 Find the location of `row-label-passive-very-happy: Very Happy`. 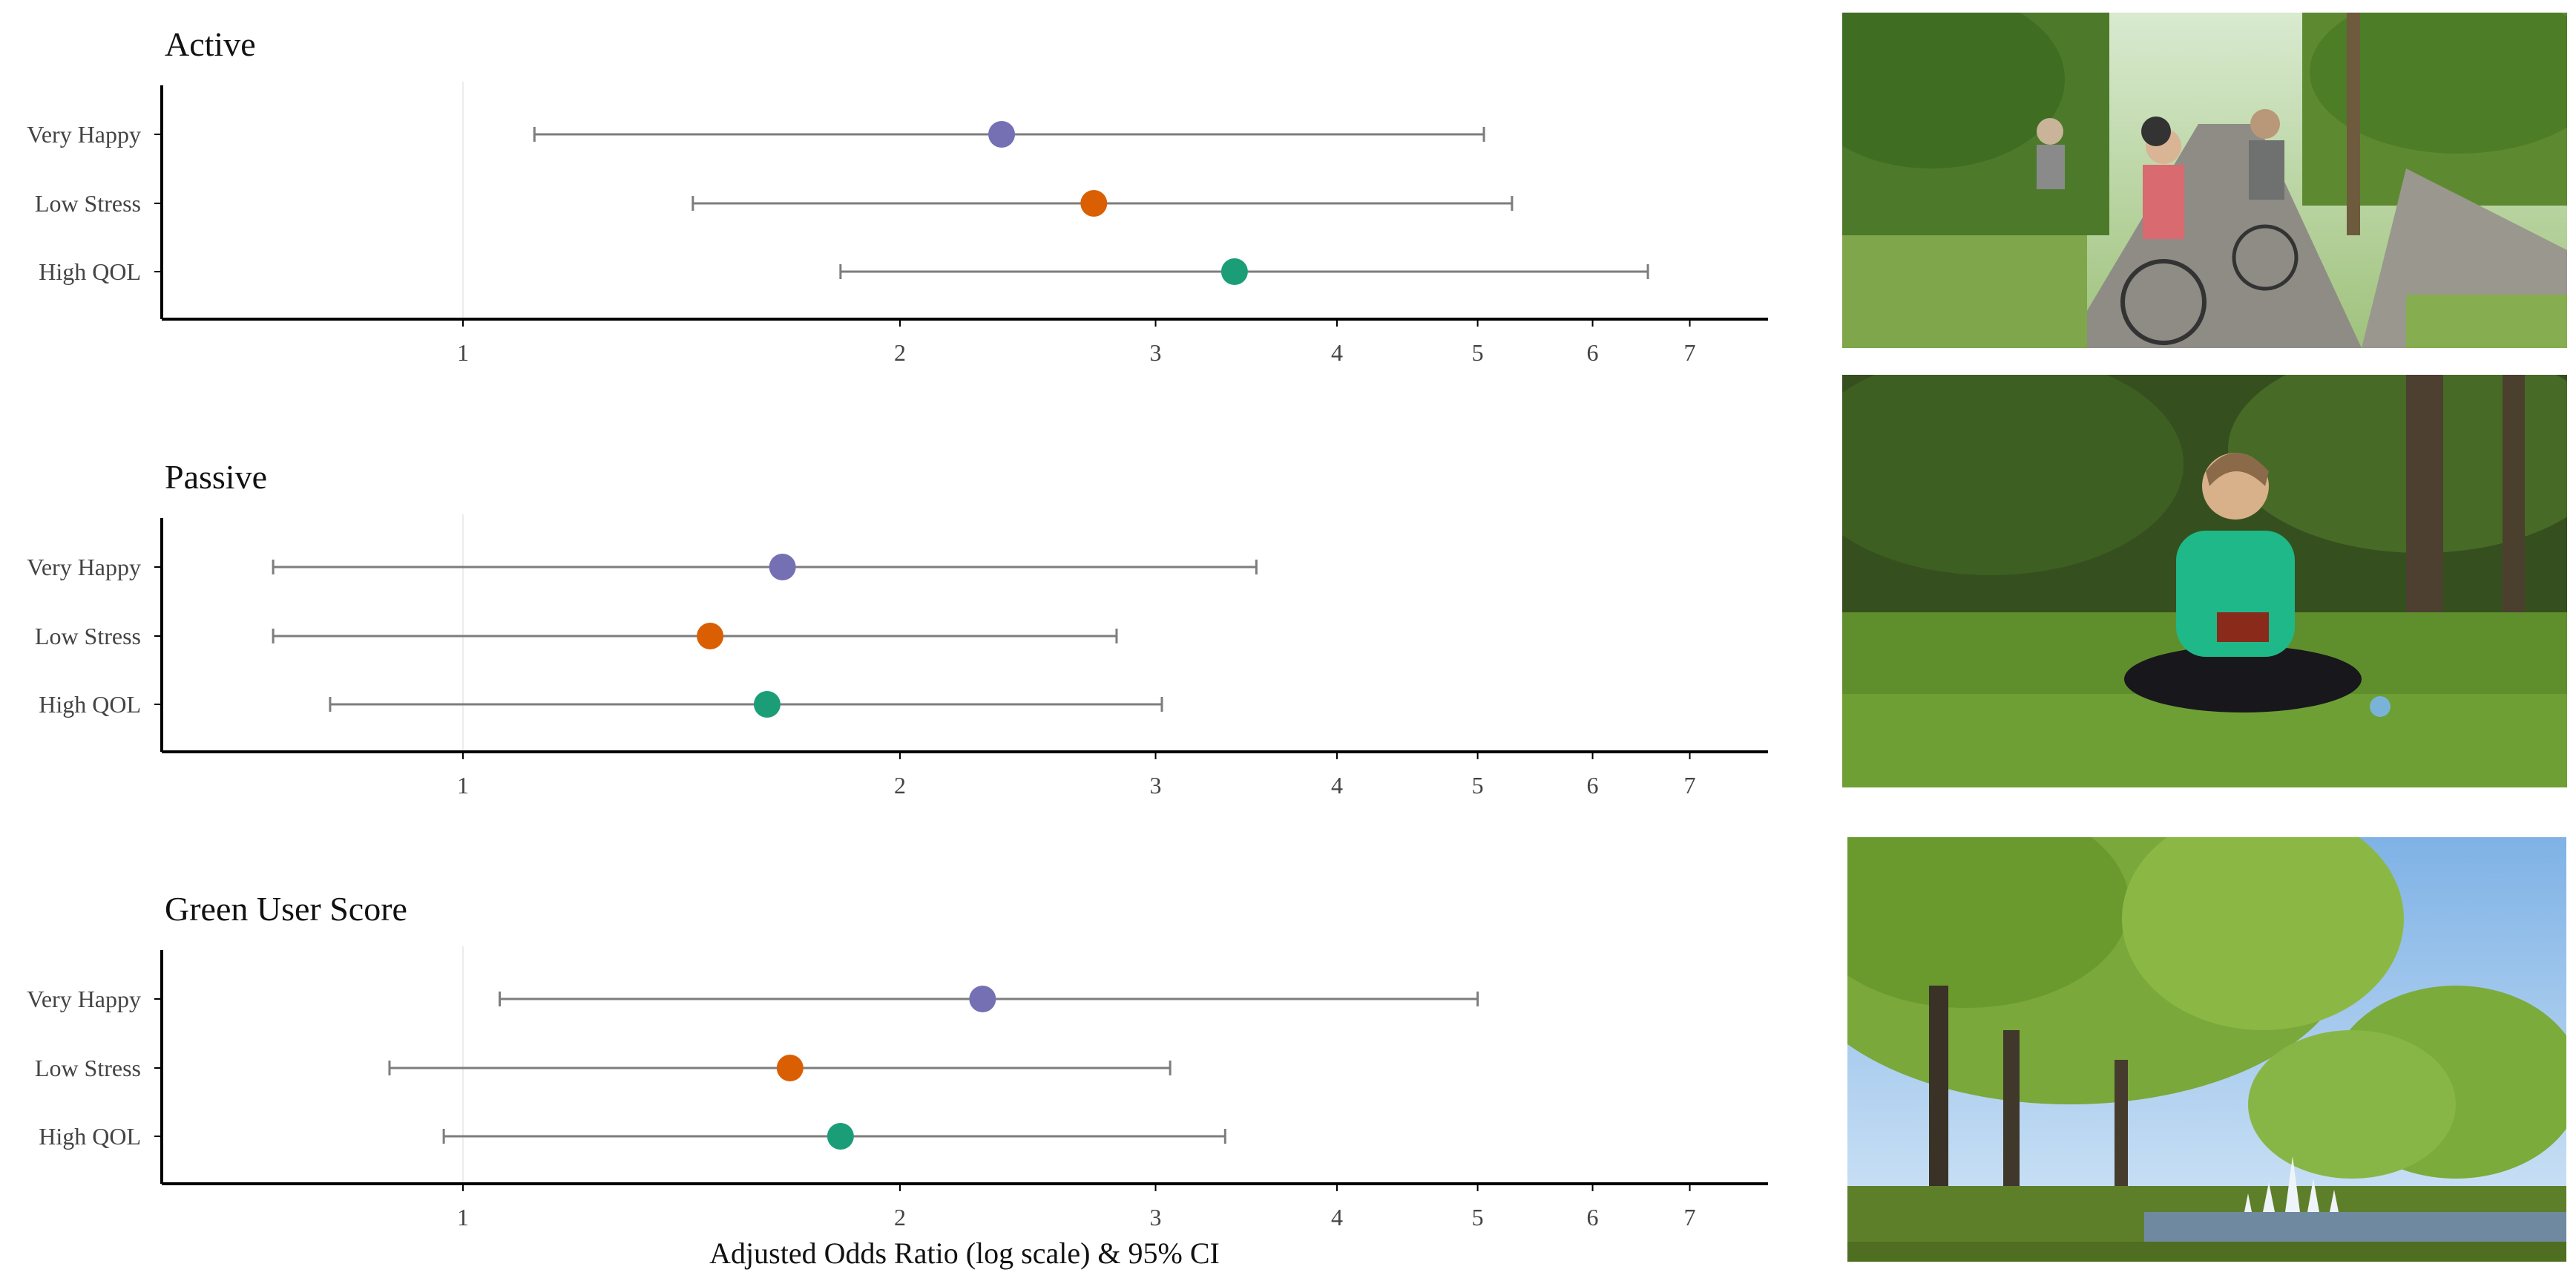

row-label-passive-very-happy: Very Happy is located at coordinates (84, 567).